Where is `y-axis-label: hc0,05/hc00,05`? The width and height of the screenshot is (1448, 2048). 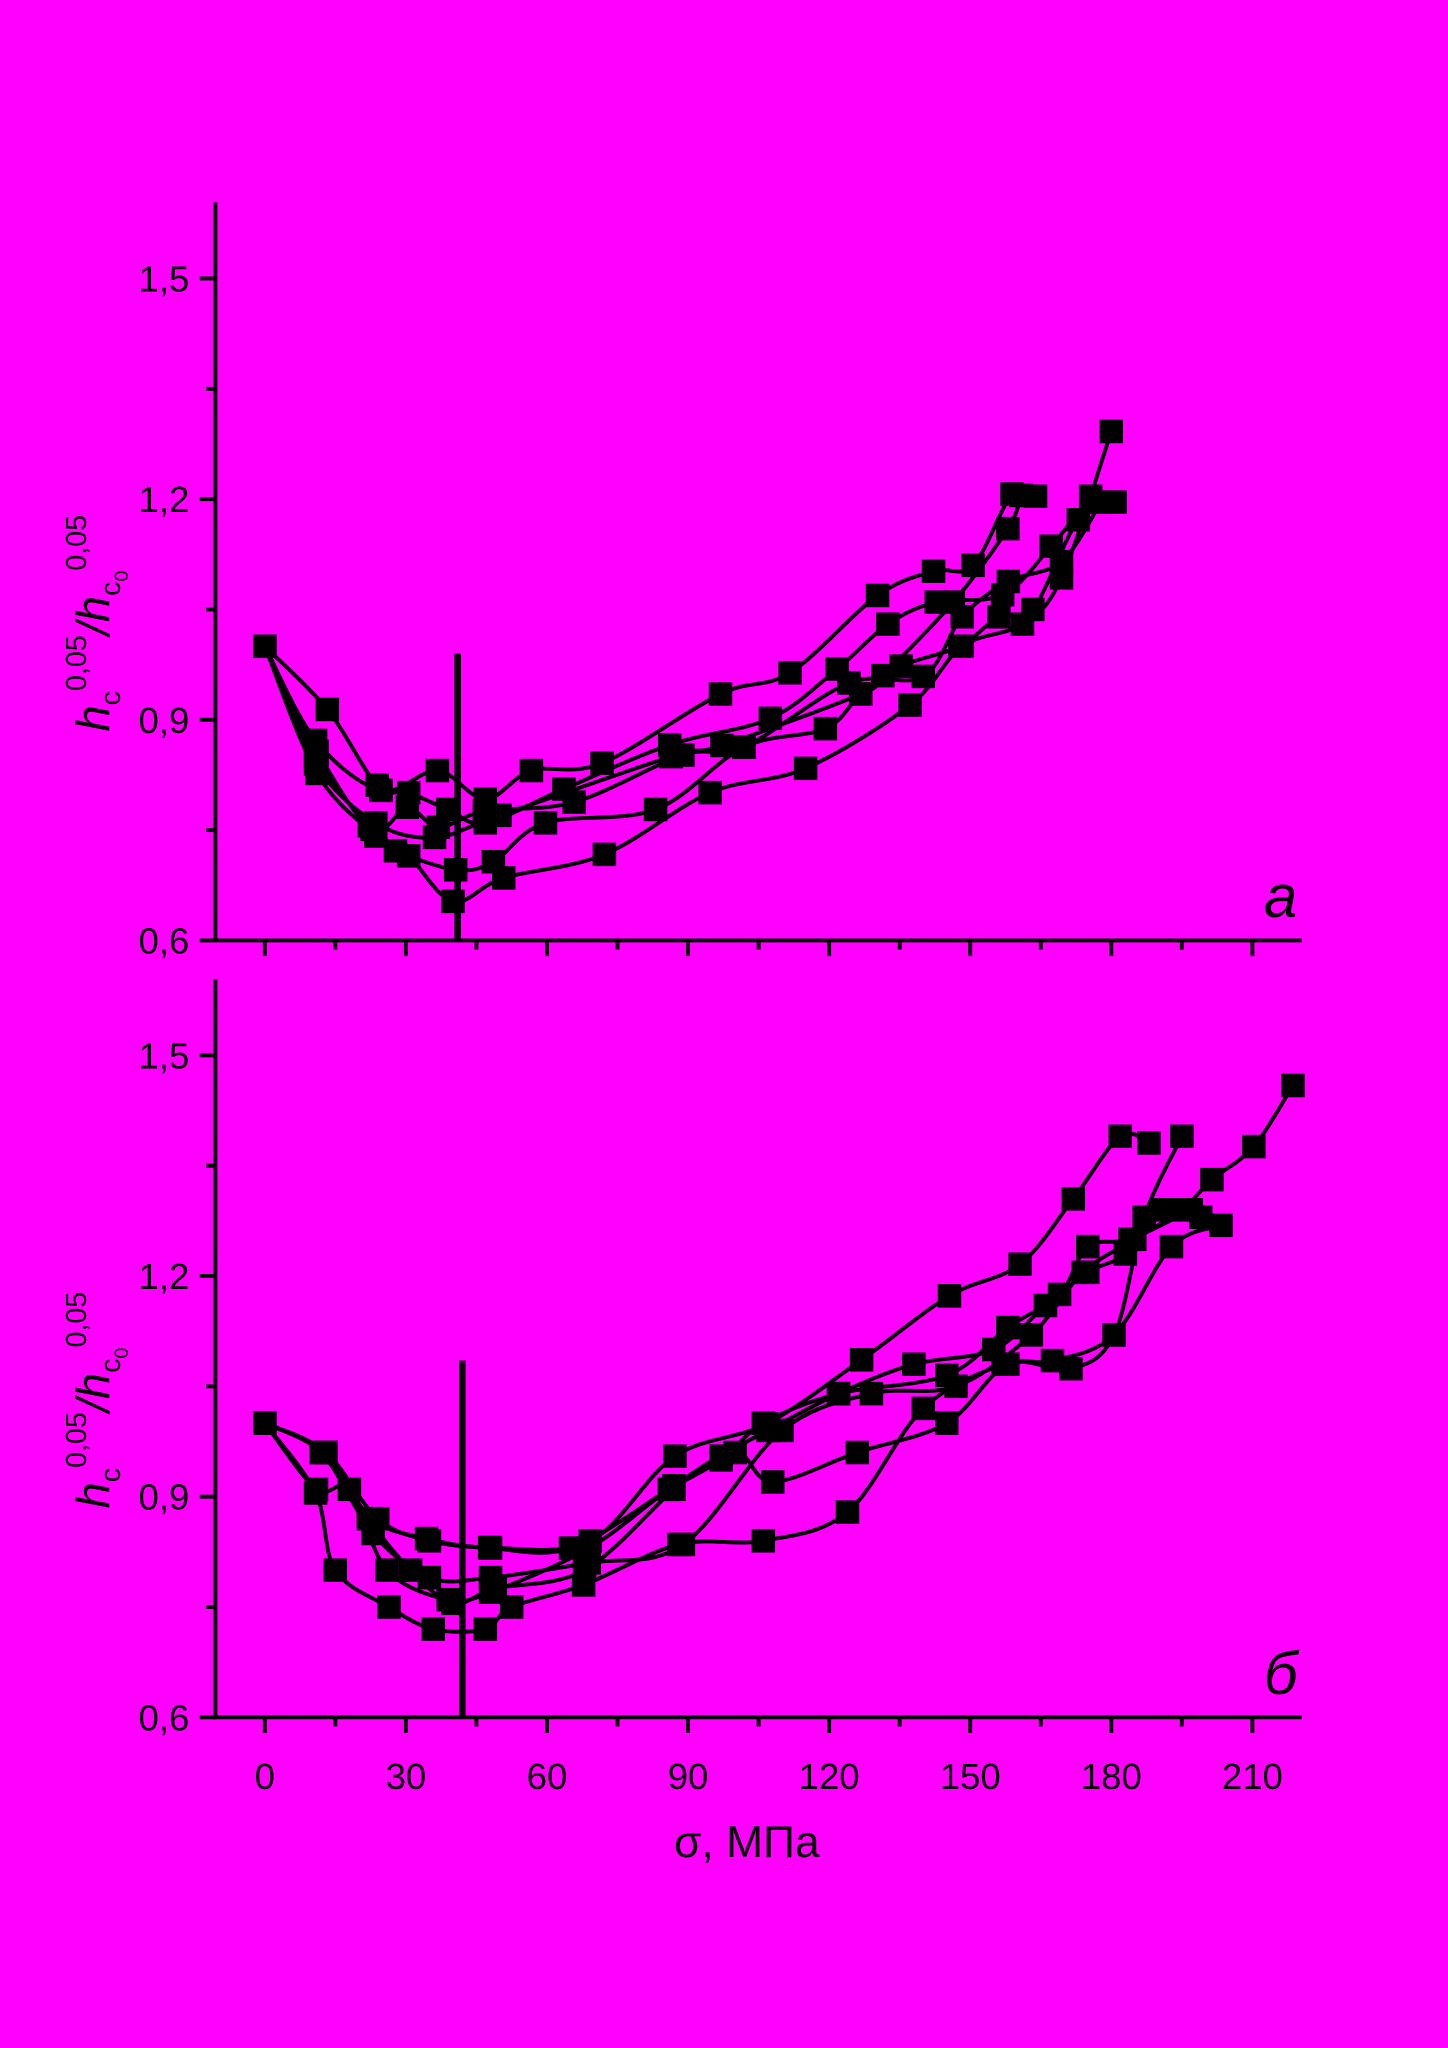 y-axis-label: hc0,05/hc00,05 is located at coordinates (97, 1400).